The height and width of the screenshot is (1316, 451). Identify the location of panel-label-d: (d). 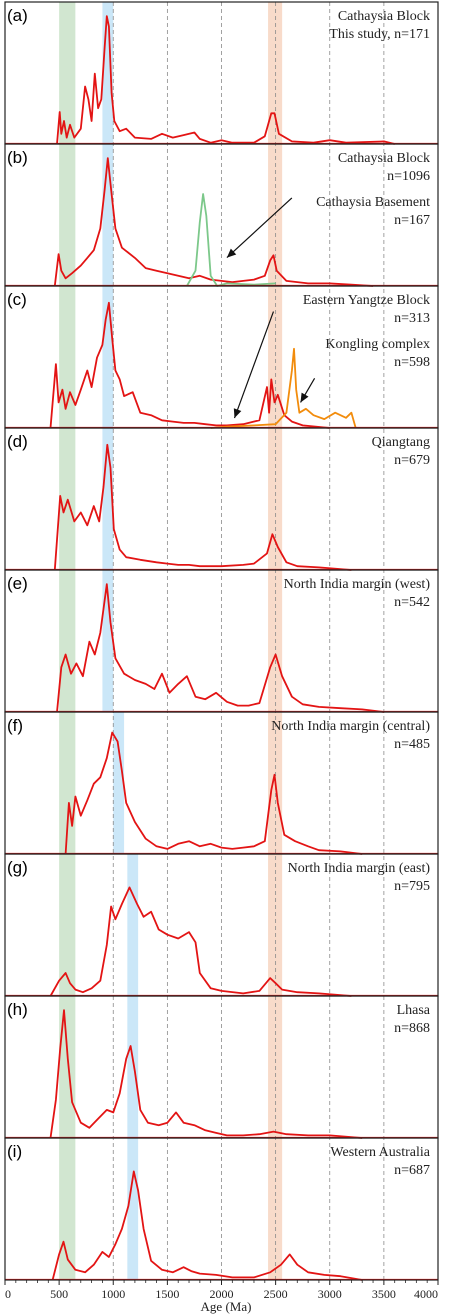
(17, 441).